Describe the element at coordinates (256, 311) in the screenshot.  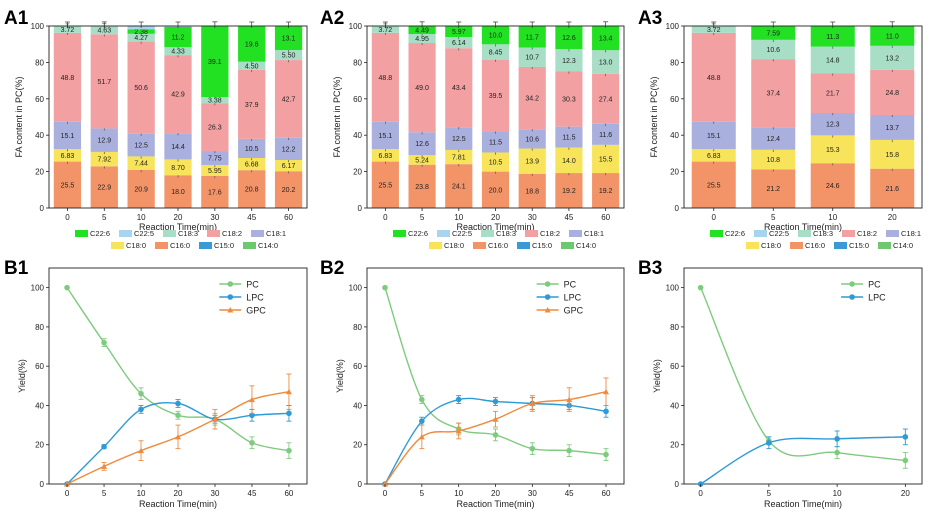
I see `legend-label: GPC` at that location.